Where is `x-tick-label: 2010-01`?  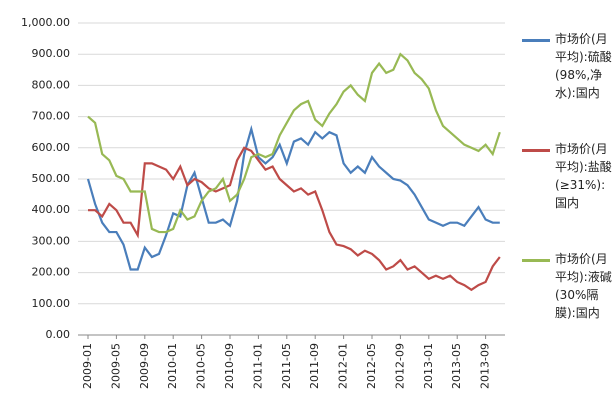 x-tick-label: 2010-01 is located at coordinates (172, 366).